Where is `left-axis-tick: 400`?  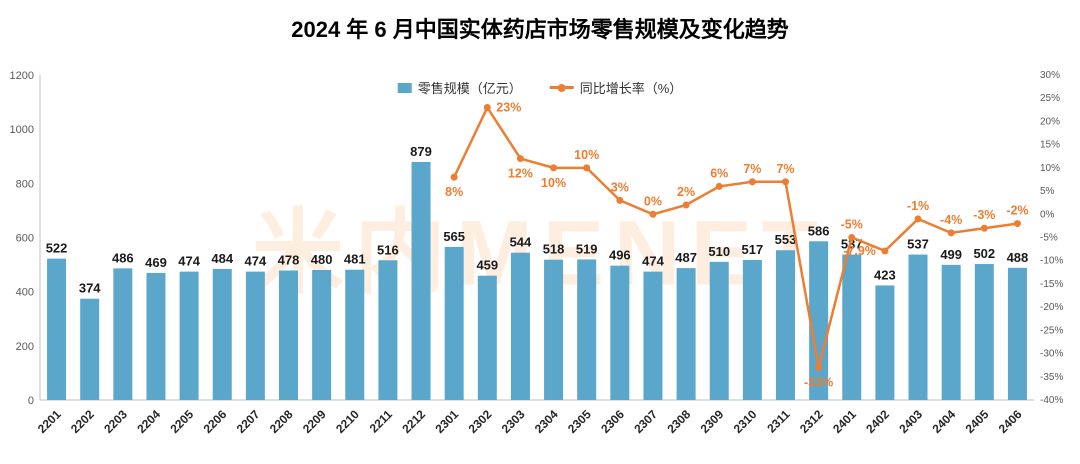 left-axis-tick: 400 is located at coordinates (25, 293).